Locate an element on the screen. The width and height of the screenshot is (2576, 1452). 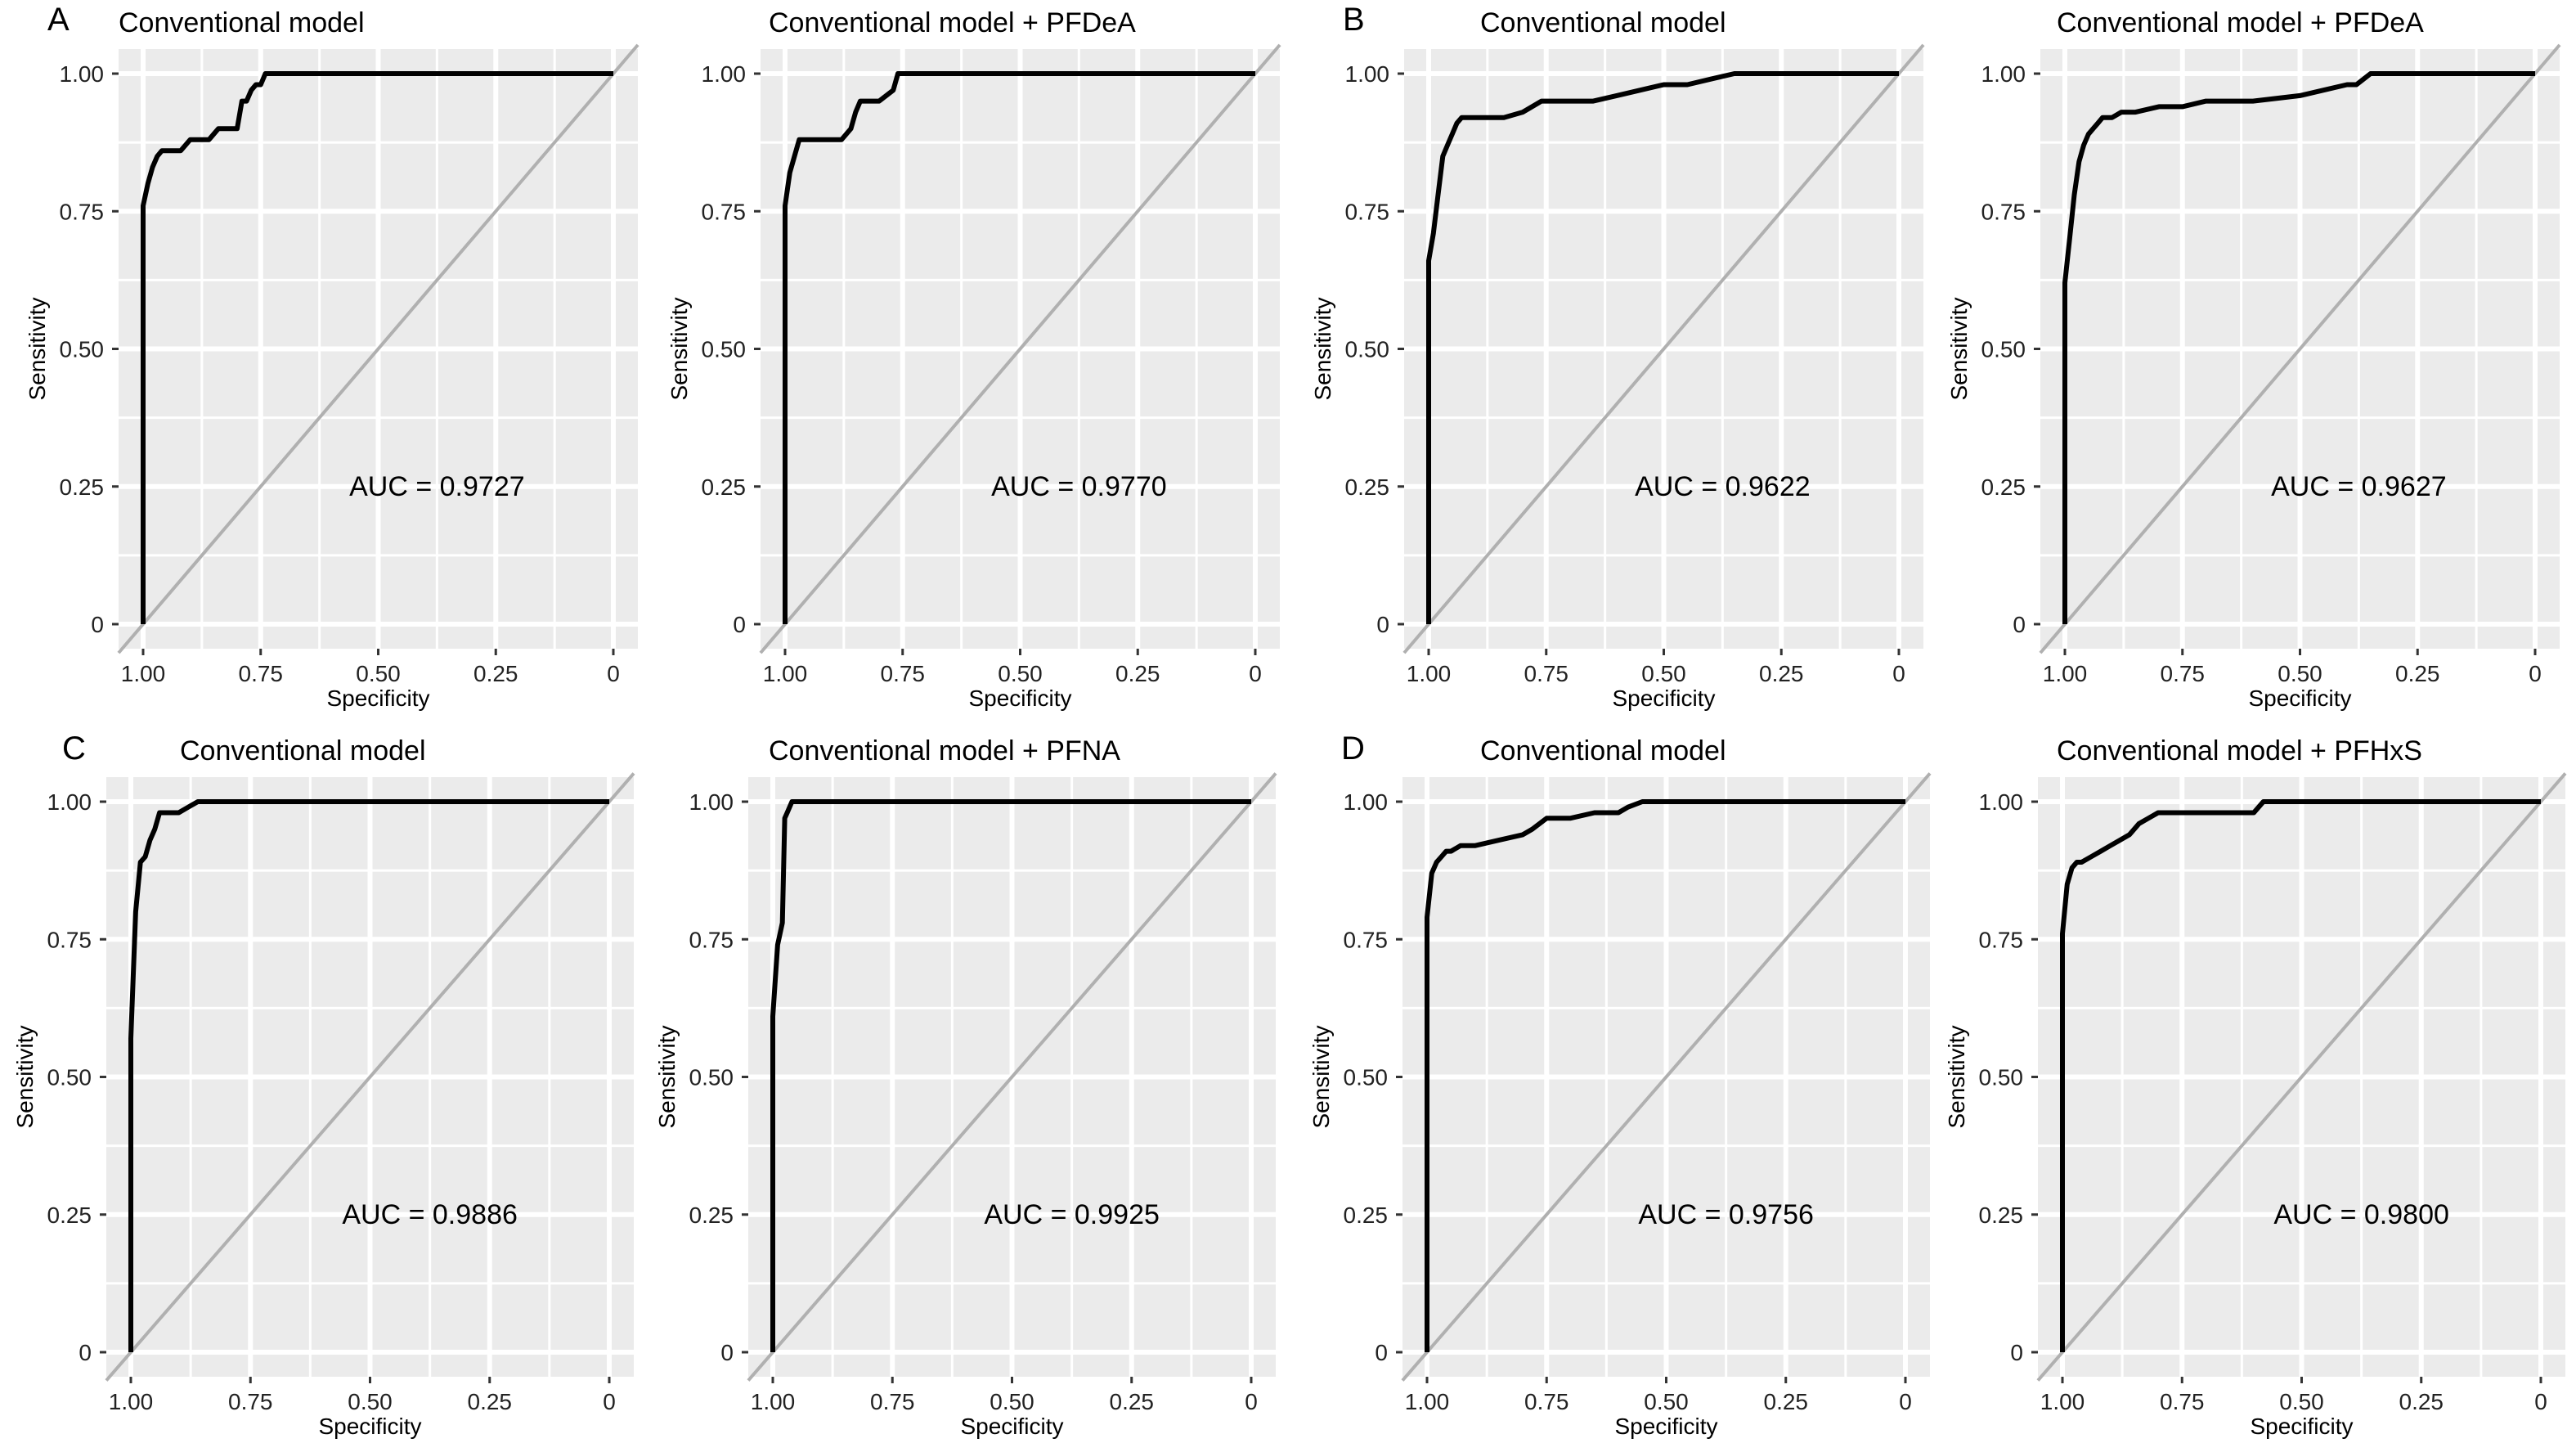
auc-annotation: AUC = 0.9770 is located at coordinates (1079, 486).